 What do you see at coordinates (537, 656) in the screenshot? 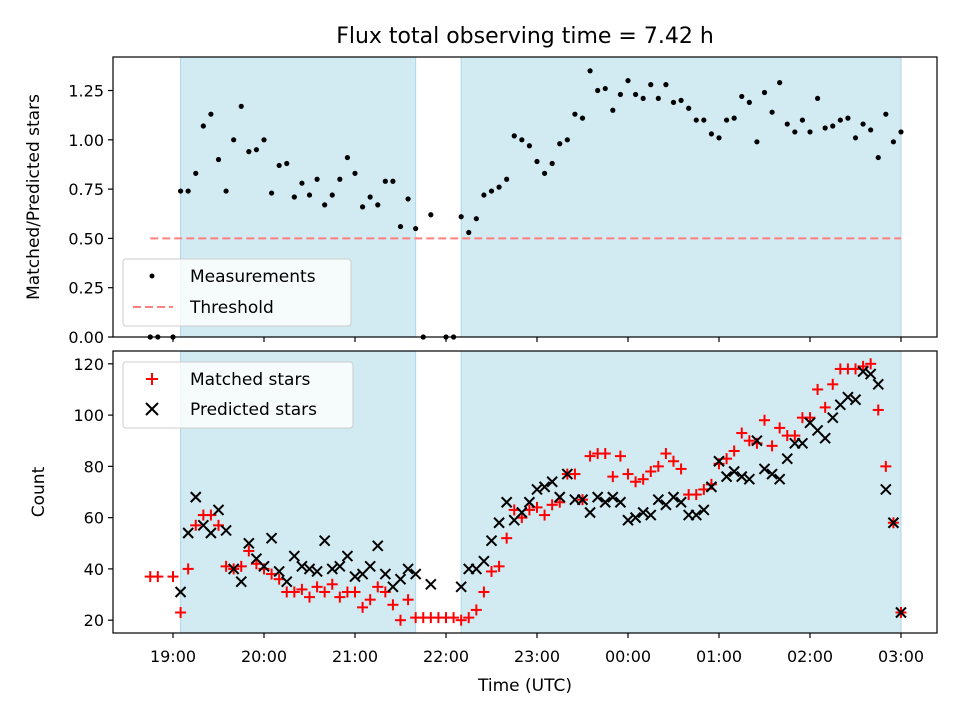
I see `x-tick-label: 23:00` at bounding box center [537, 656].